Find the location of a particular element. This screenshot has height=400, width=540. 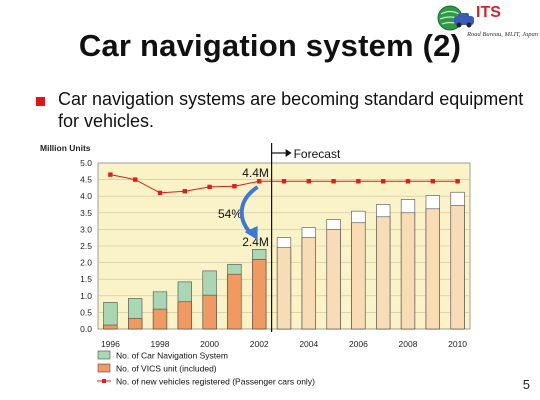

legend-vics-swatch is located at coordinates (104, 368).